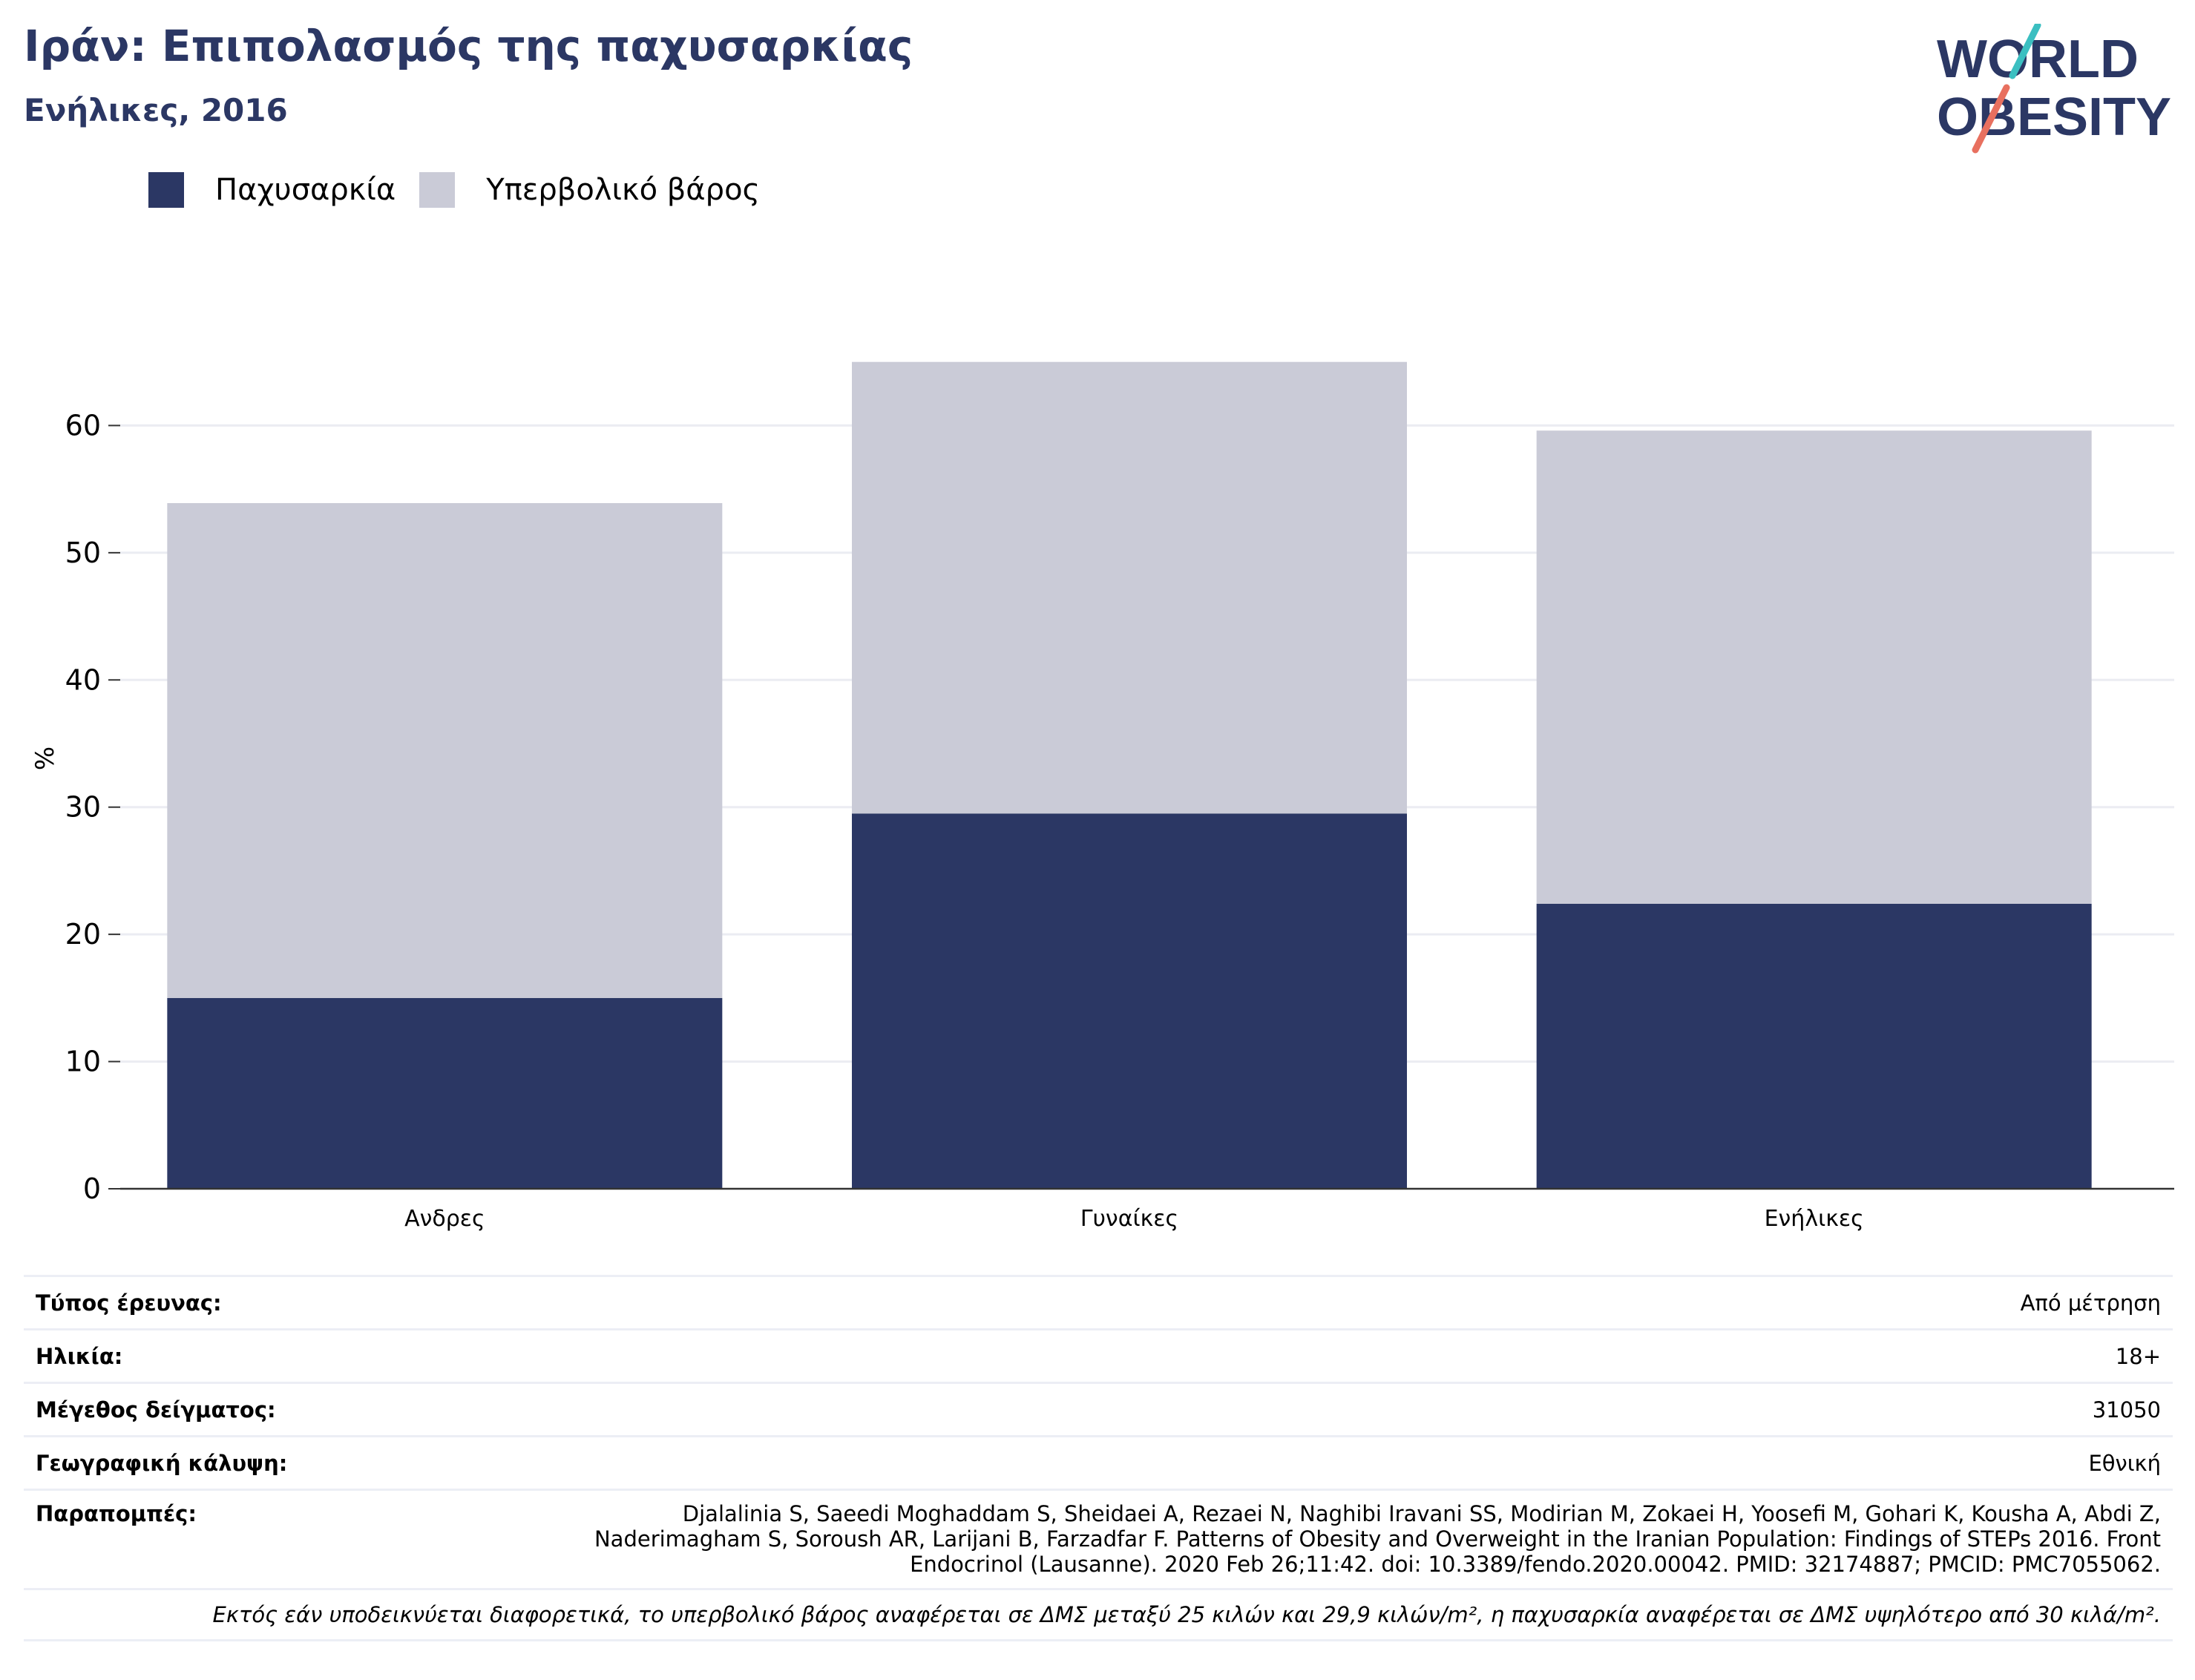 The image size is (2195, 1680). I want to click on chart-subtitle: Ενήλικες, 2016, so click(156, 110).